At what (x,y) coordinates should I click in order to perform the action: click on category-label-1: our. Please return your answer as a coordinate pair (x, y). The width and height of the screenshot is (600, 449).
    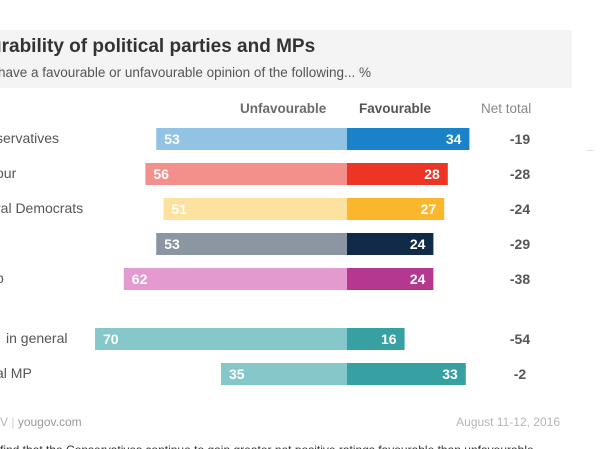
    Looking at the image, I should click on (8, 173).